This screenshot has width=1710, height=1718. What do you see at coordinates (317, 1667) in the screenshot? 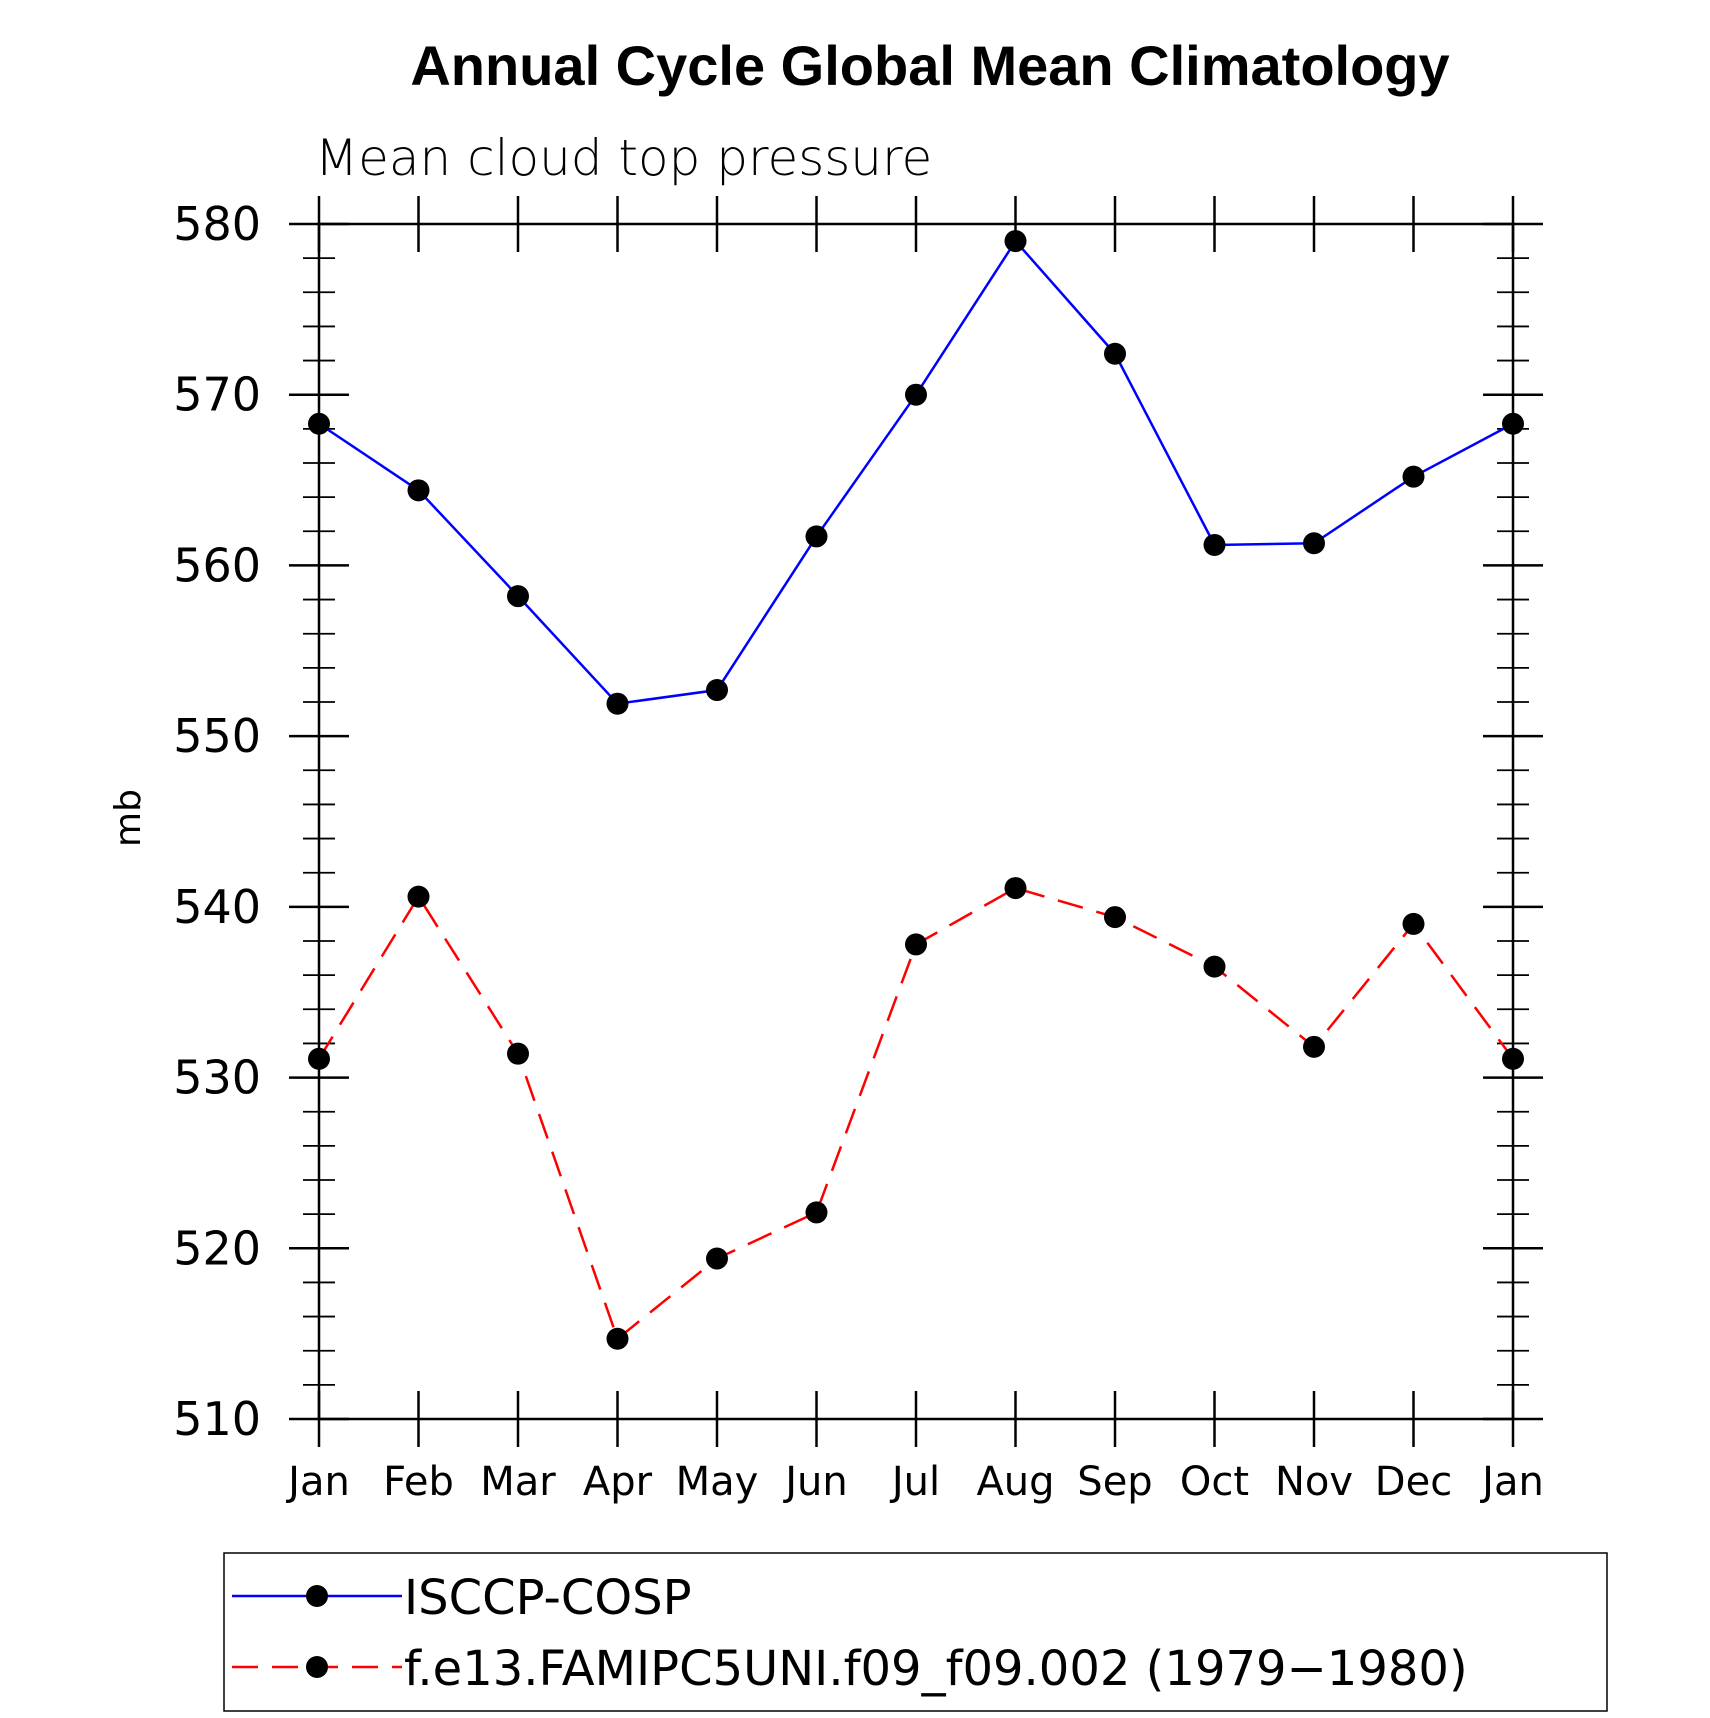
I see `legend-marker-model` at bounding box center [317, 1667].